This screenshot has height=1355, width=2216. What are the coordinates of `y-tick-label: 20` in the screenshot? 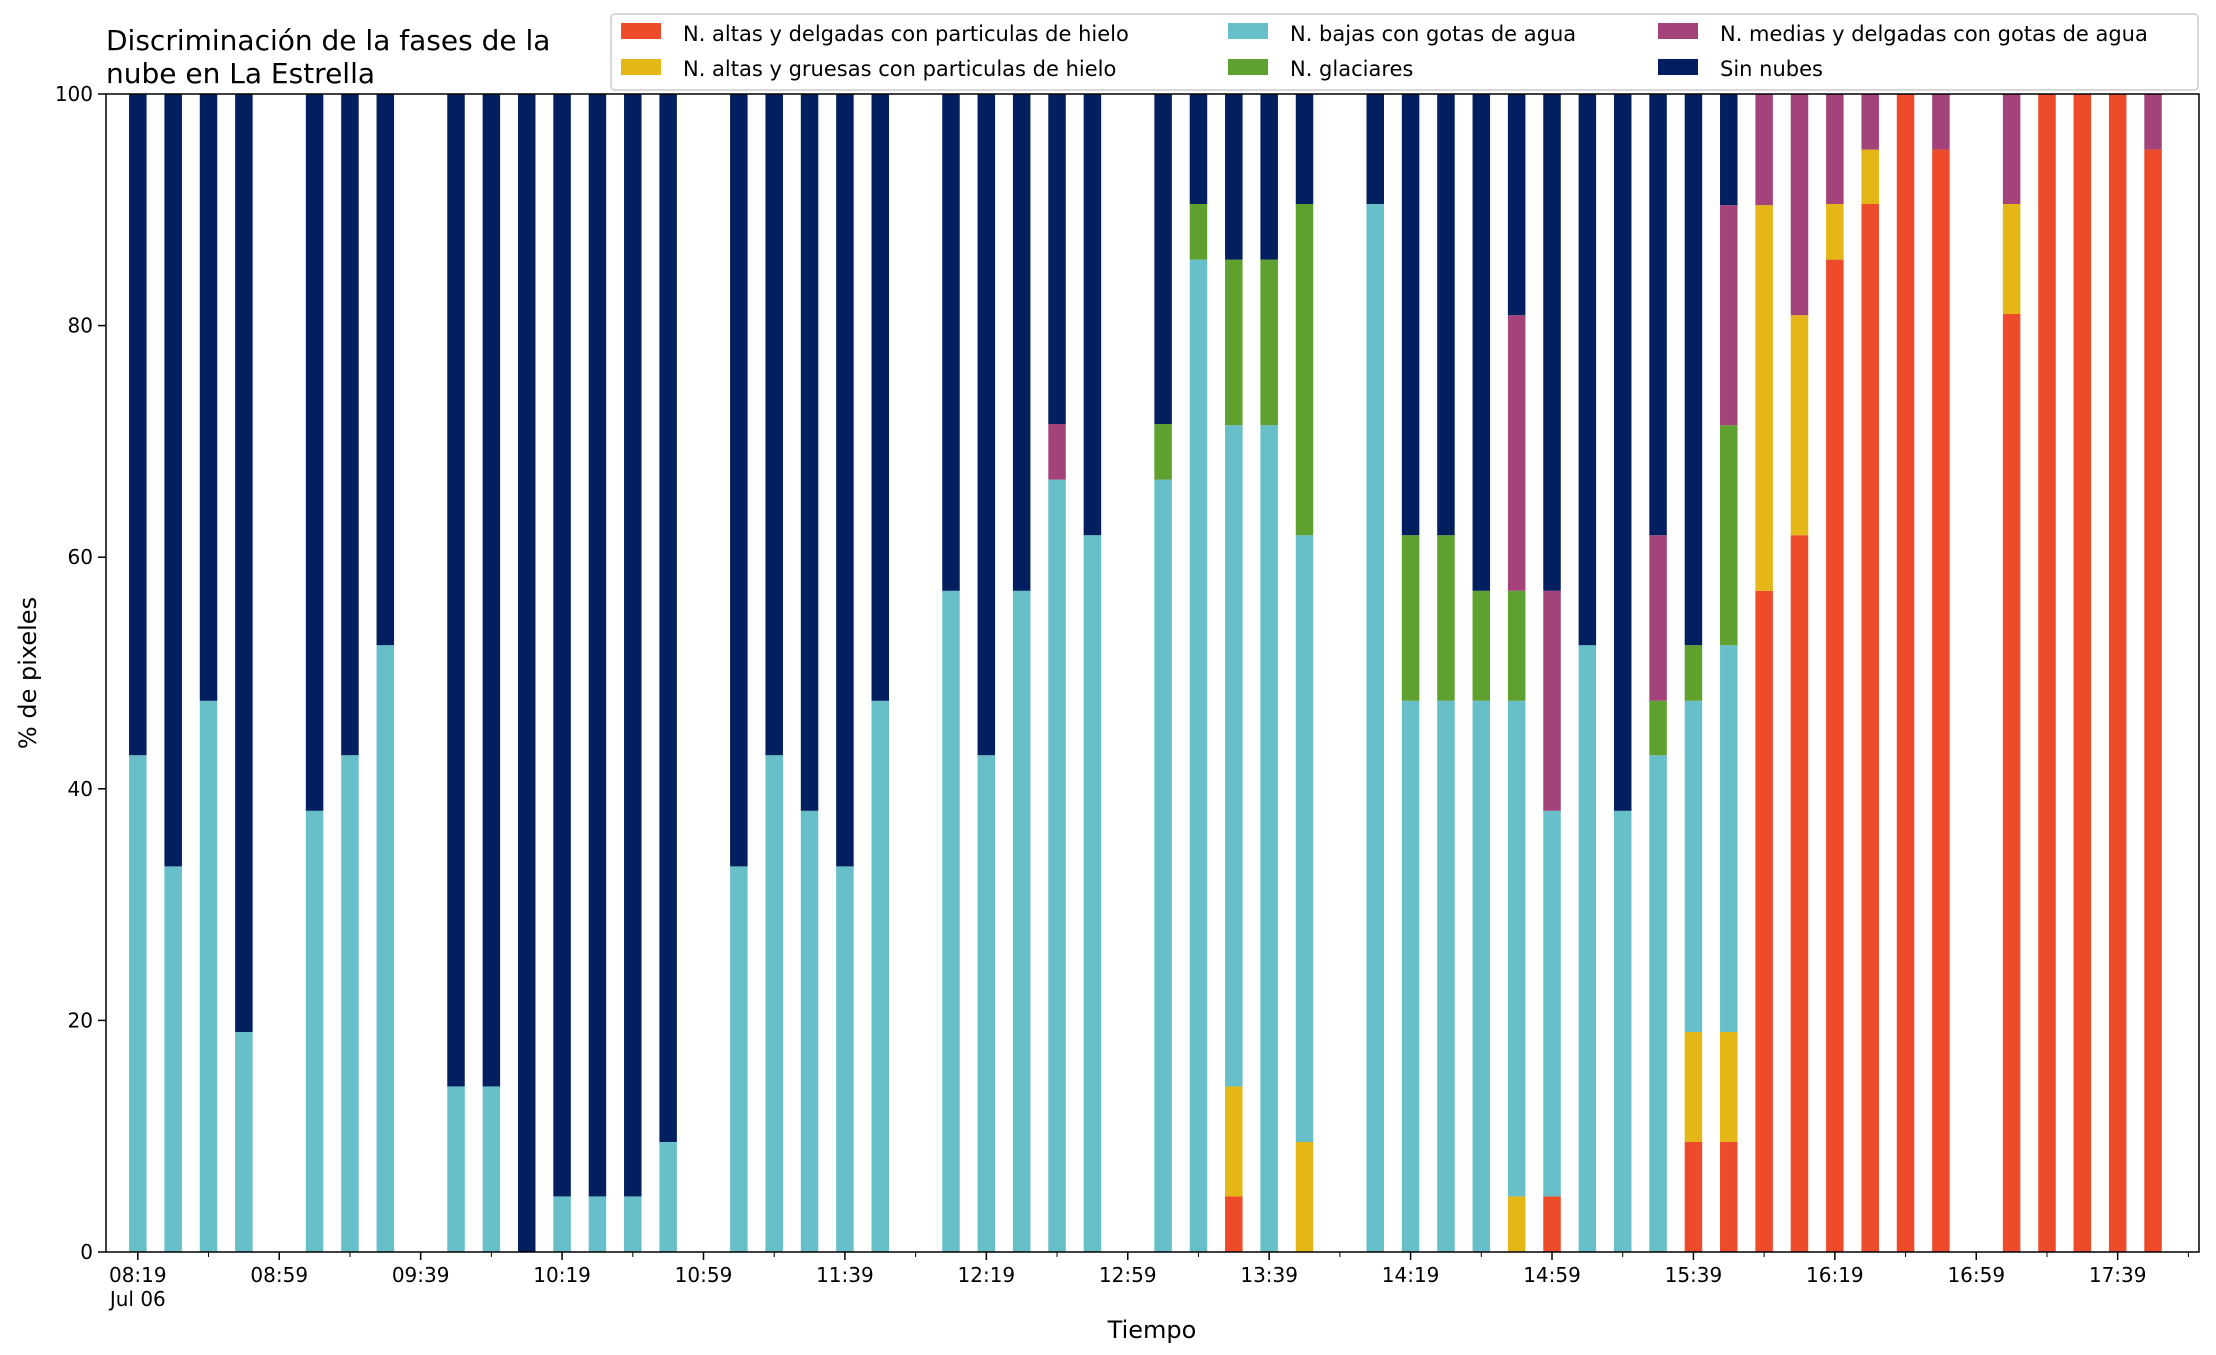 It's located at (80, 1020).